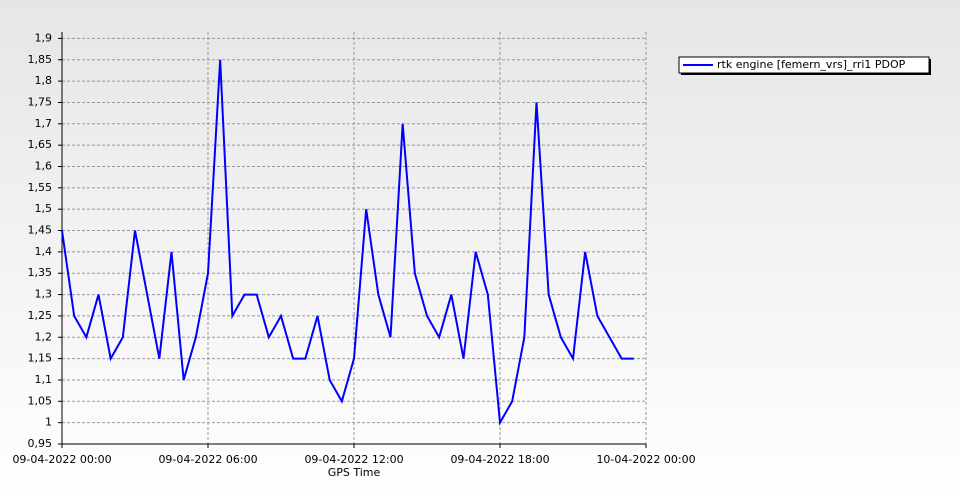 The width and height of the screenshot is (960, 500). Describe the element at coordinates (44, 165) in the screenshot. I see `y-tick-label: 1,6` at that location.